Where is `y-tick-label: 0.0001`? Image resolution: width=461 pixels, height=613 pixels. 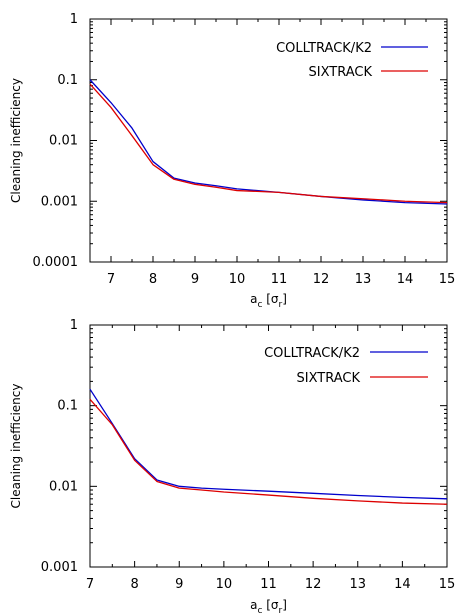
y-tick-label: 0.0001 is located at coordinates (56, 262).